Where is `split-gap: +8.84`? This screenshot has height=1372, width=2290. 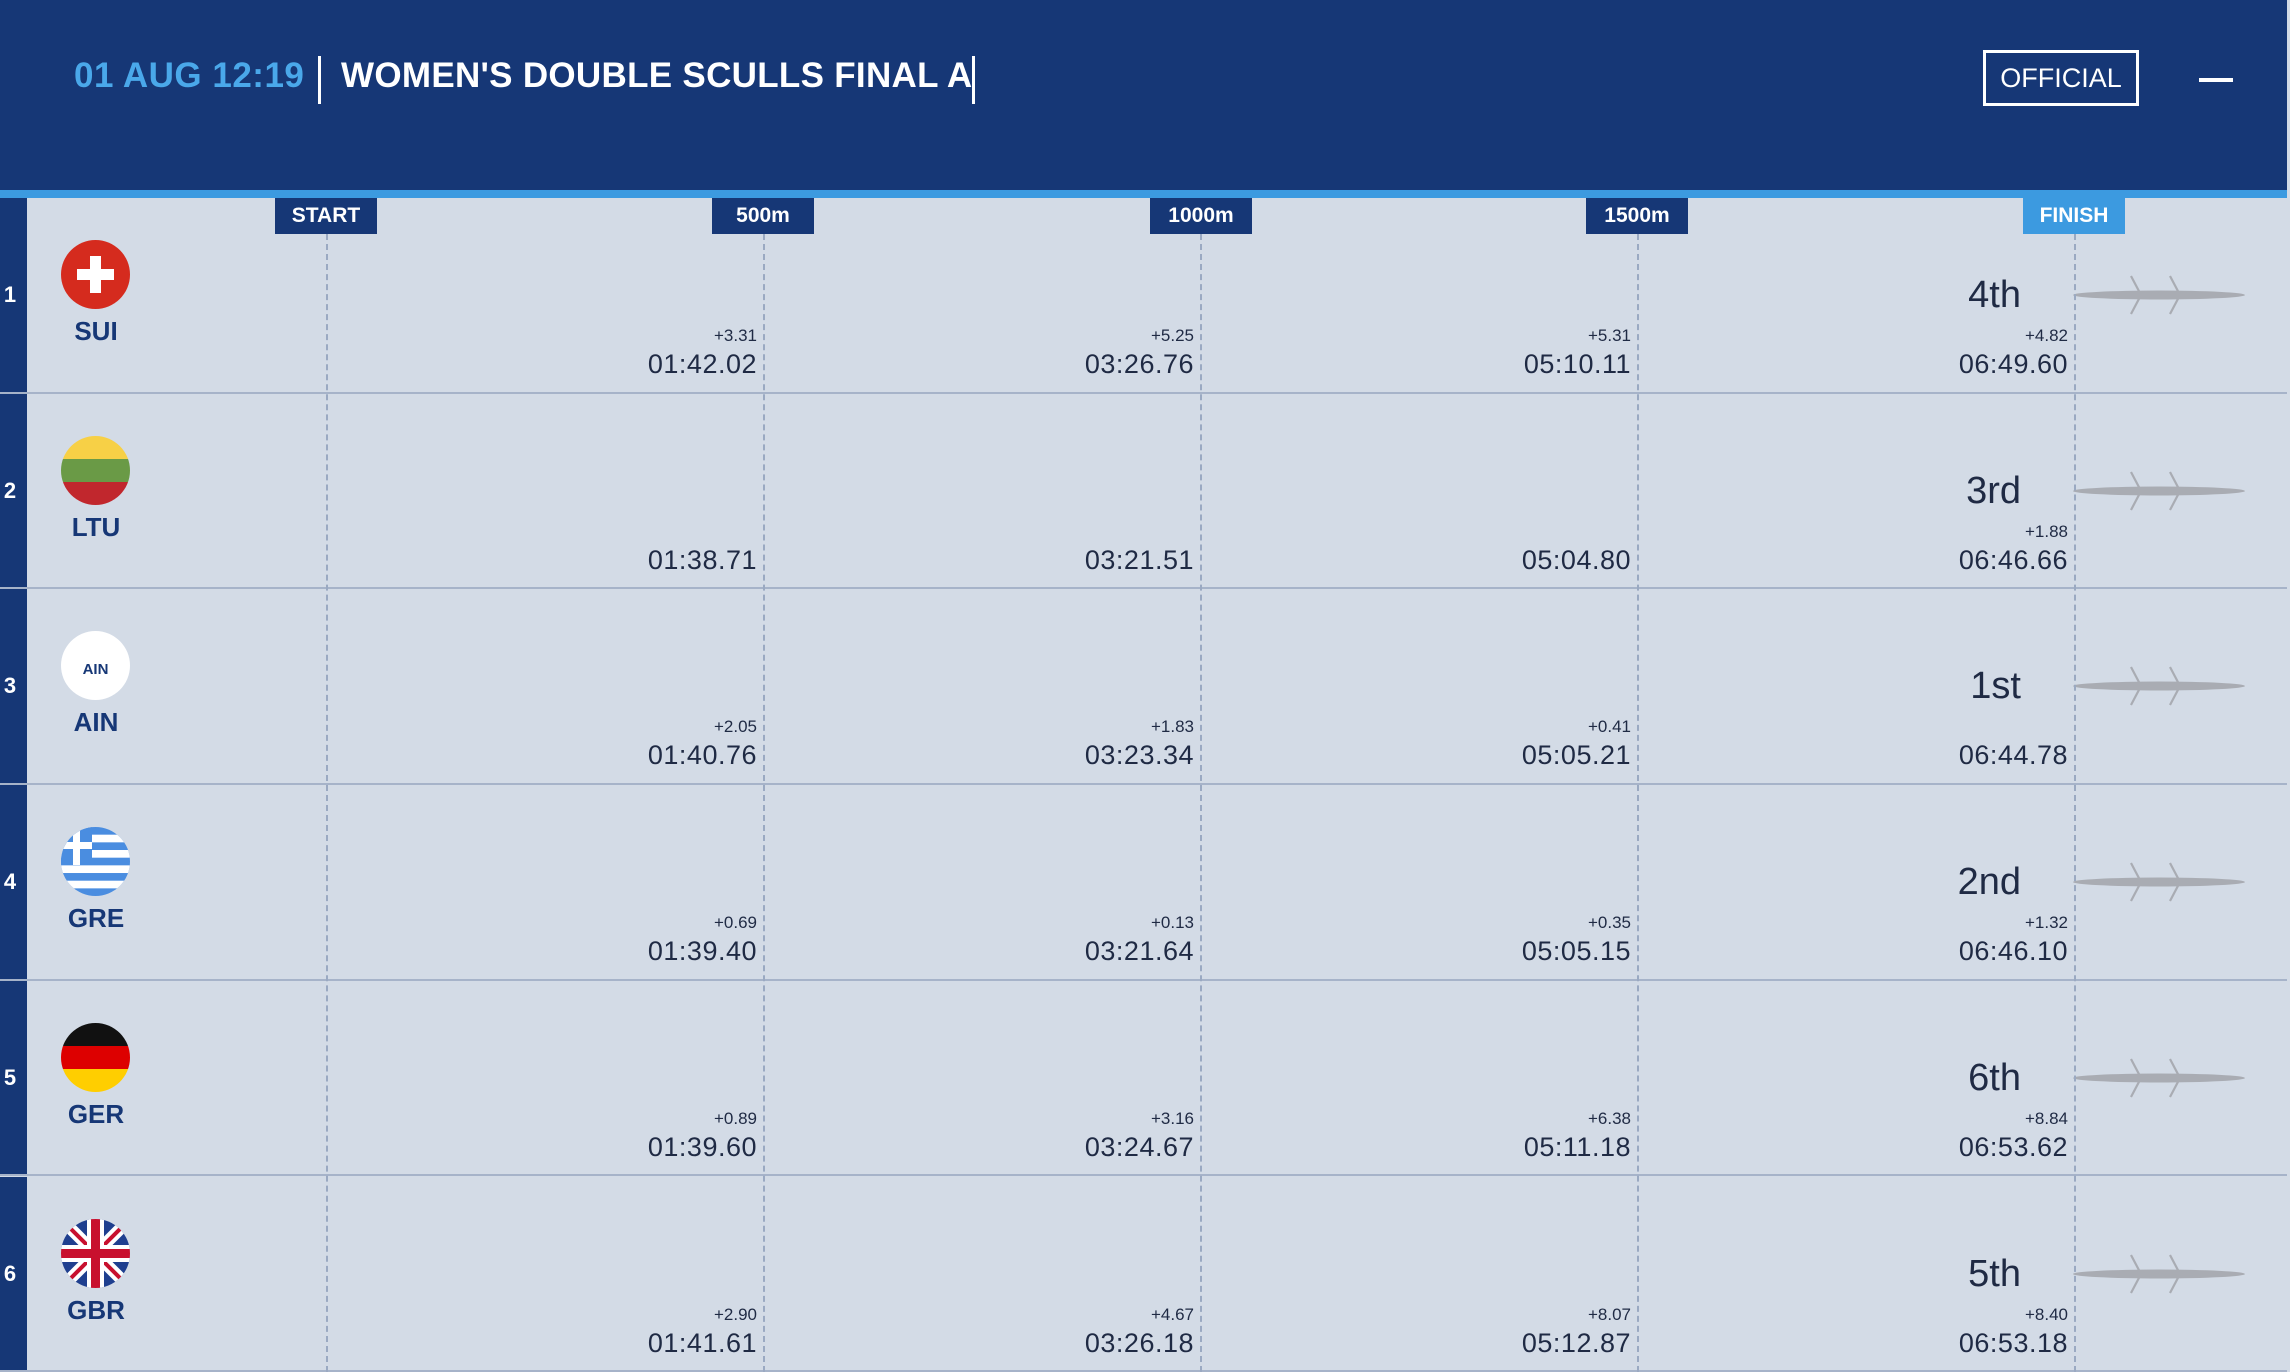 split-gap: +8.84 is located at coordinates (2046, 1118).